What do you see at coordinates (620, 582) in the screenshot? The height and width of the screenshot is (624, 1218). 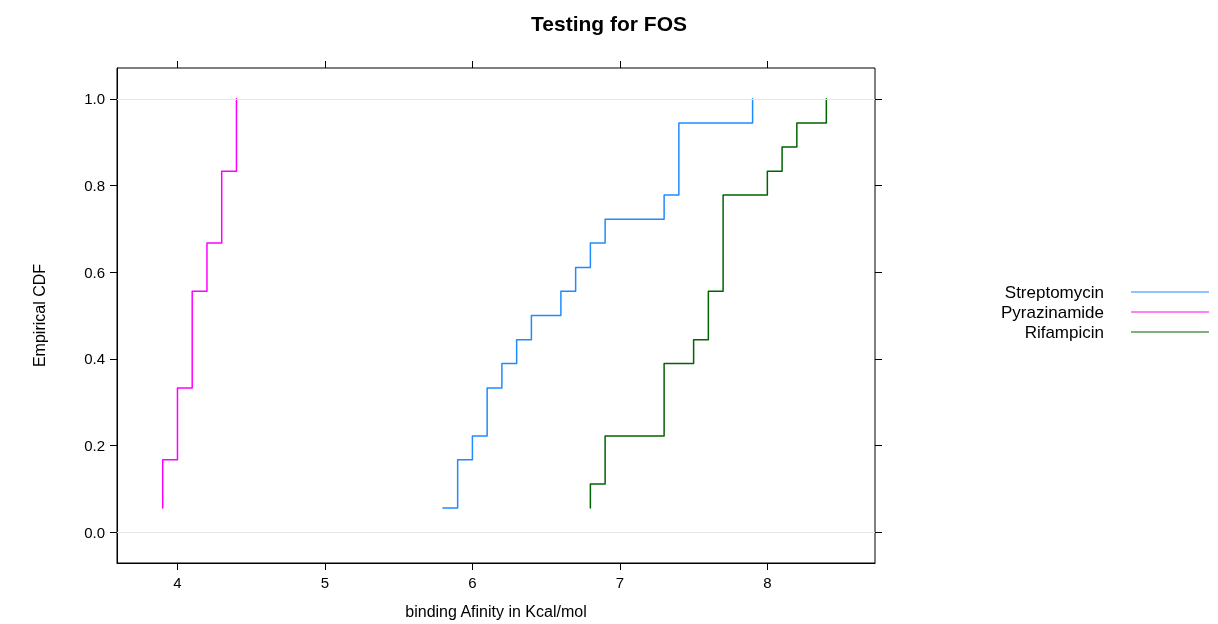 I see `x-tick-label: 7` at bounding box center [620, 582].